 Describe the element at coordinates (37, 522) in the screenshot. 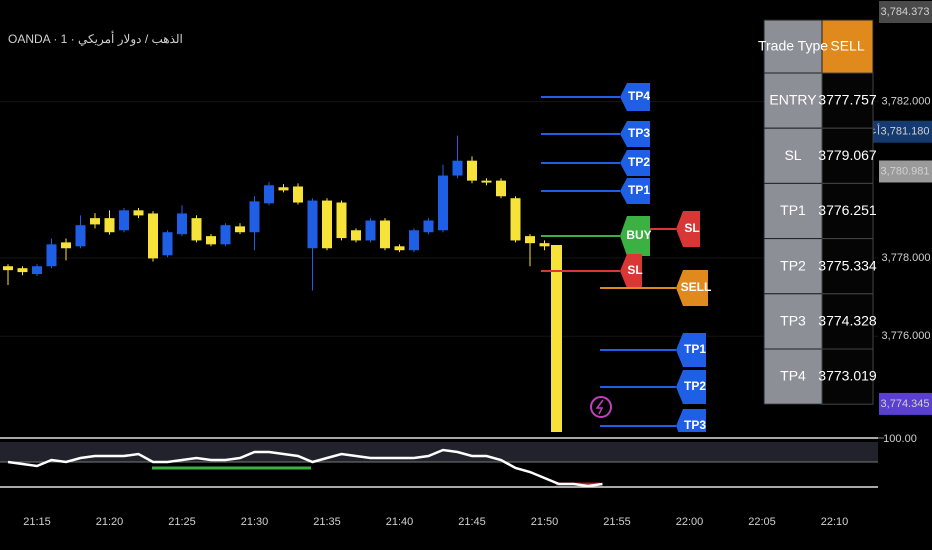

I see `x-tick-label: 21:15` at that location.